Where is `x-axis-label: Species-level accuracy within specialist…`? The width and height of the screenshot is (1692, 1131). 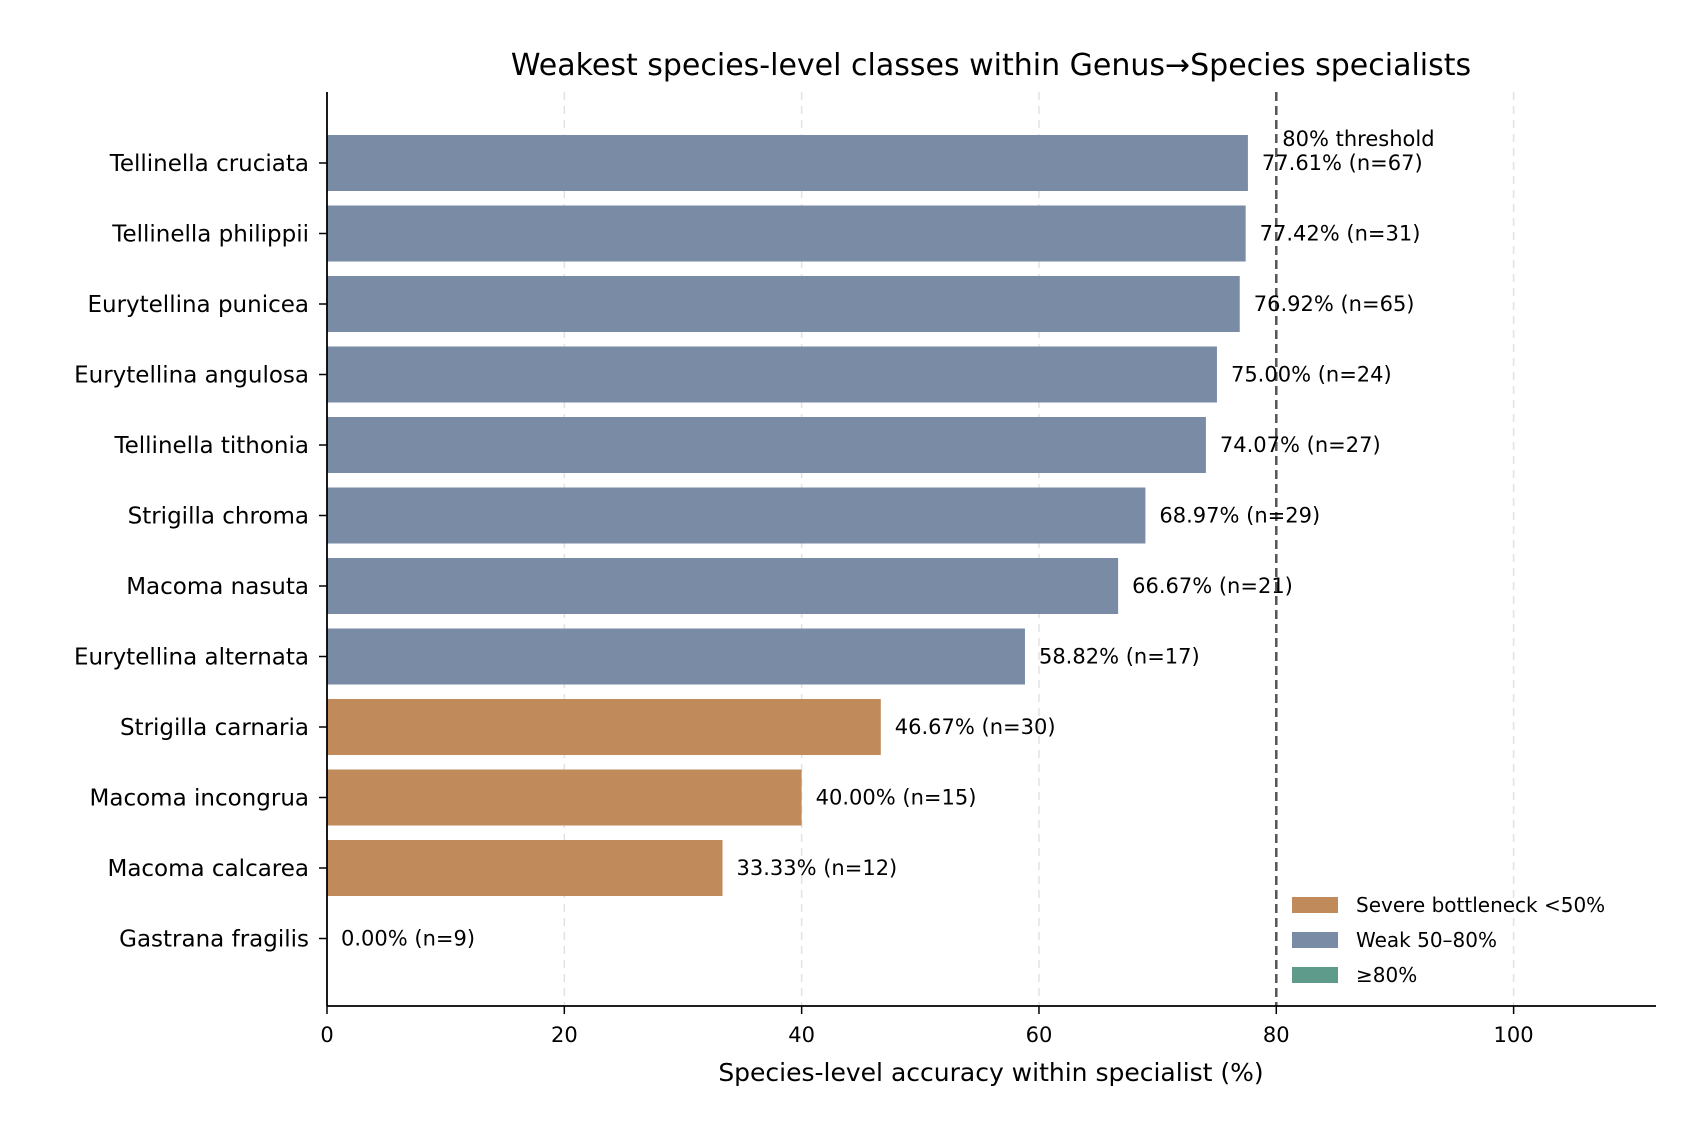
x-axis-label: Species-level accuracy within specialist… is located at coordinates (990, 1072).